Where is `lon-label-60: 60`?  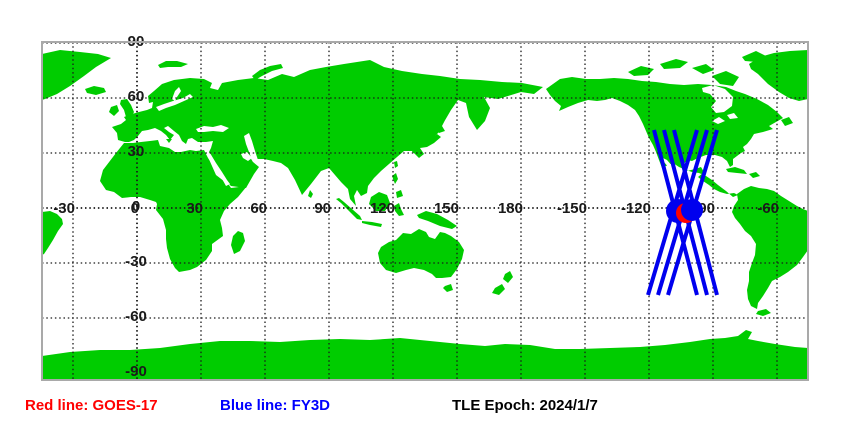 lon-label-60: 60 is located at coordinates (258, 208).